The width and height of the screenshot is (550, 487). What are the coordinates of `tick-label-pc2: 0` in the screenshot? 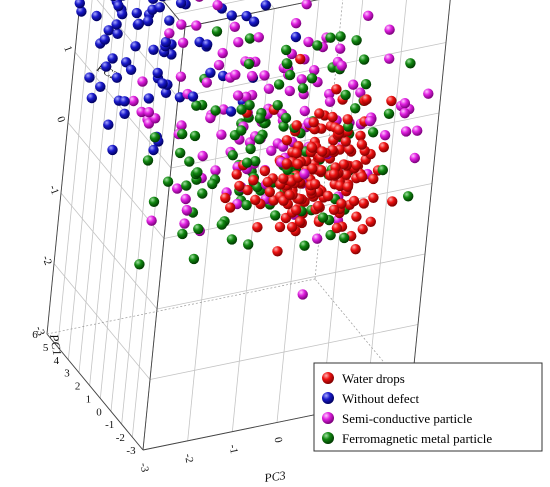 It's located at (60, 120).